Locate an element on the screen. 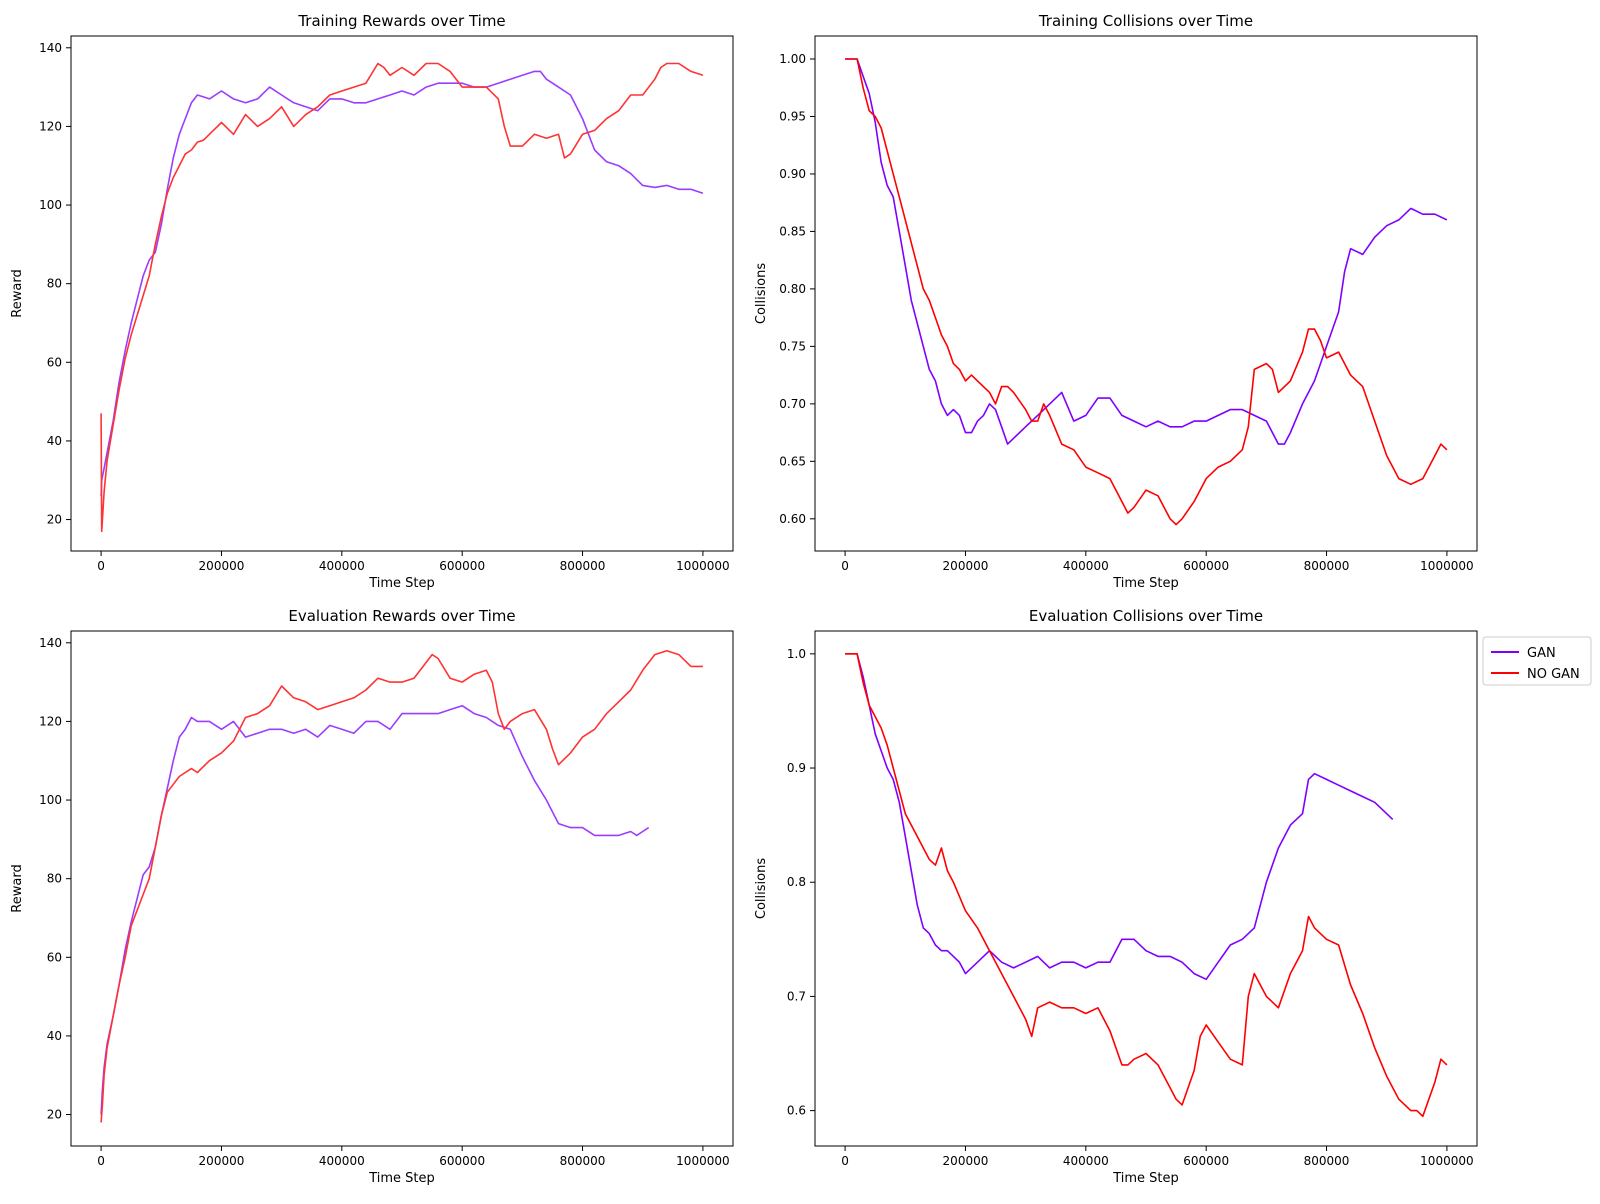 This screenshot has height=1204, width=1600. y-tick-label: 0.6 is located at coordinates (796, 1111).